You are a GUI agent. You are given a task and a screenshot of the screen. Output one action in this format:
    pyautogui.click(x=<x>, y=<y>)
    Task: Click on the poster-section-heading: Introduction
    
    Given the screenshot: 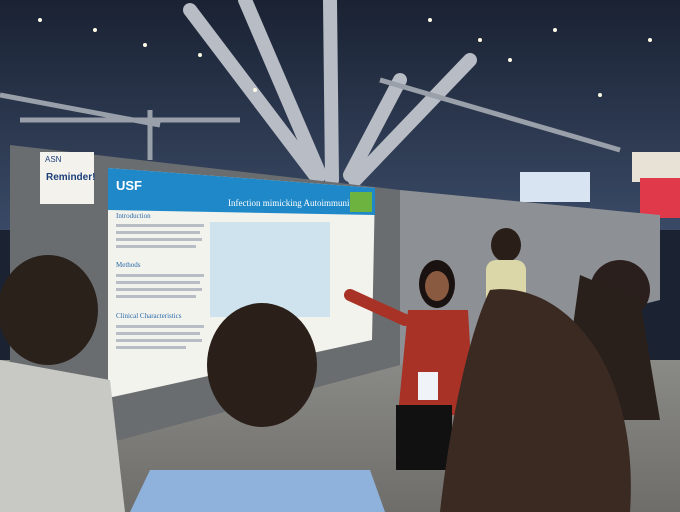 What is the action you would take?
    pyautogui.click(x=133, y=216)
    